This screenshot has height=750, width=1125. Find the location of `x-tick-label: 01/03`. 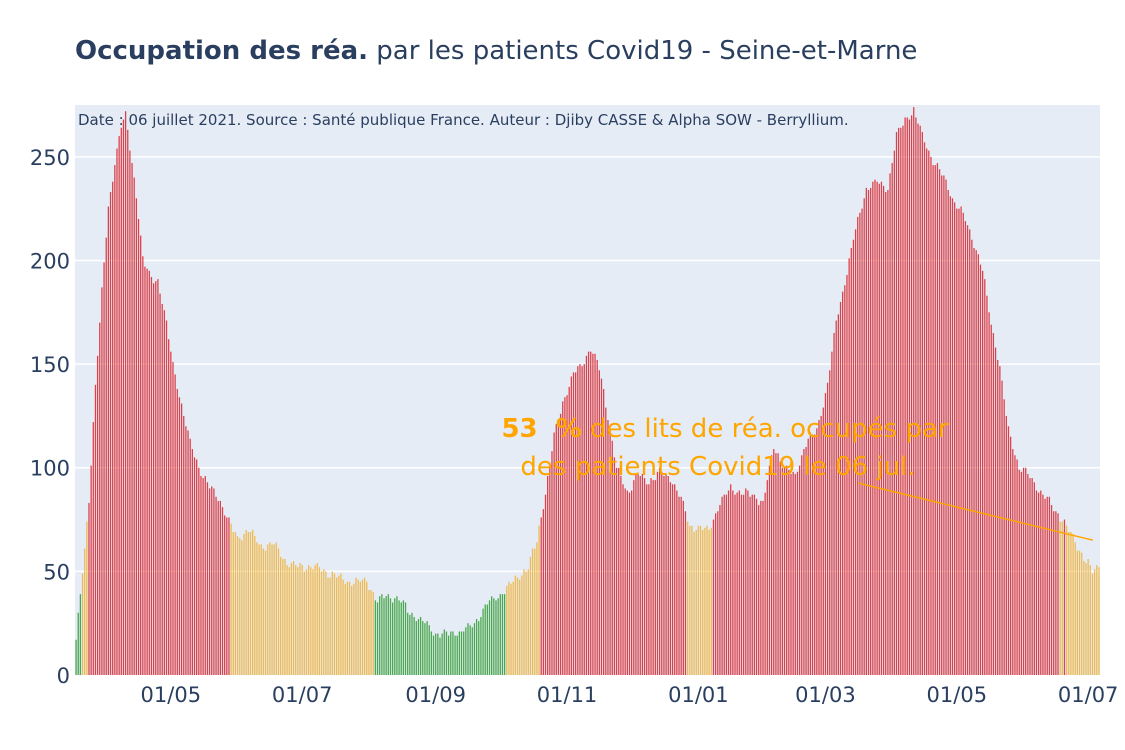

x-tick-label: 01/03 is located at coordinates (825, 695).